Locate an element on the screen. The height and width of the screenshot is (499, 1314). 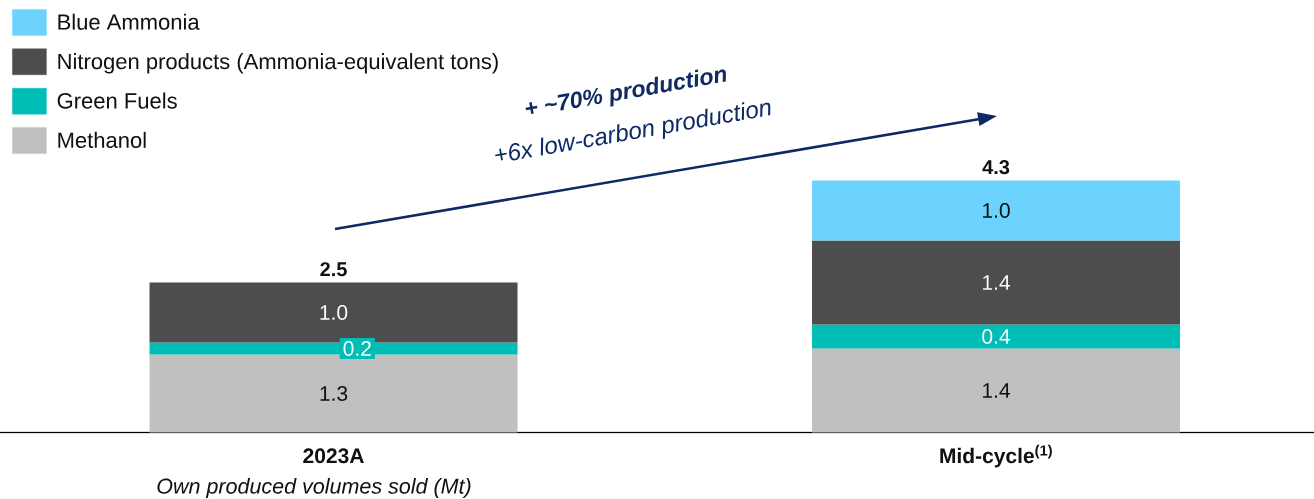
legend-label: Blue Ammonia is located at coordinates (129, 21).